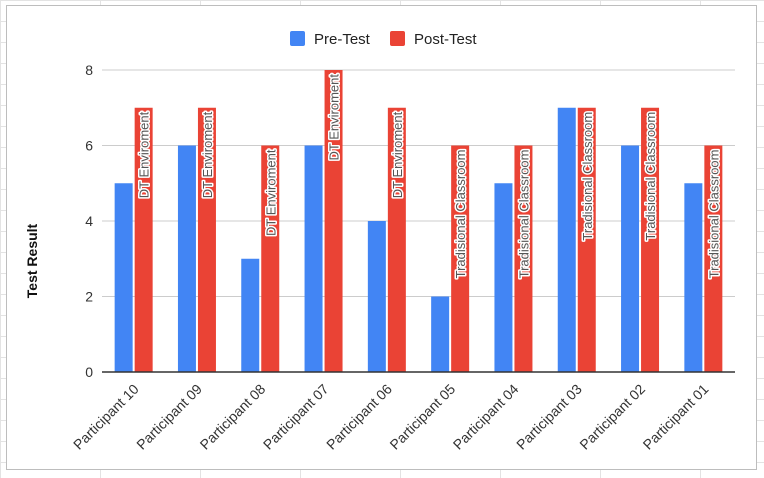 This screenshot has height=478, width=764. Describe the element at coordinates (89, 146) in the screenshot. I see `y-tick-label: 6` at that location.